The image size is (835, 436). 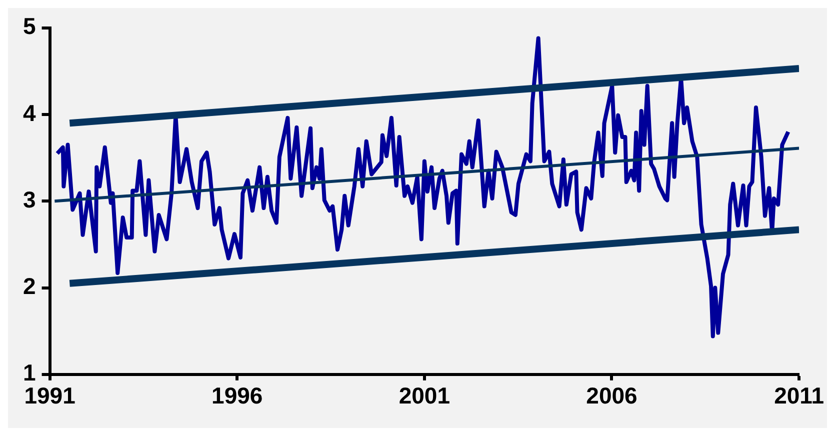 I want to click on x-tick-label: 2006, so click(x=612, y=395).